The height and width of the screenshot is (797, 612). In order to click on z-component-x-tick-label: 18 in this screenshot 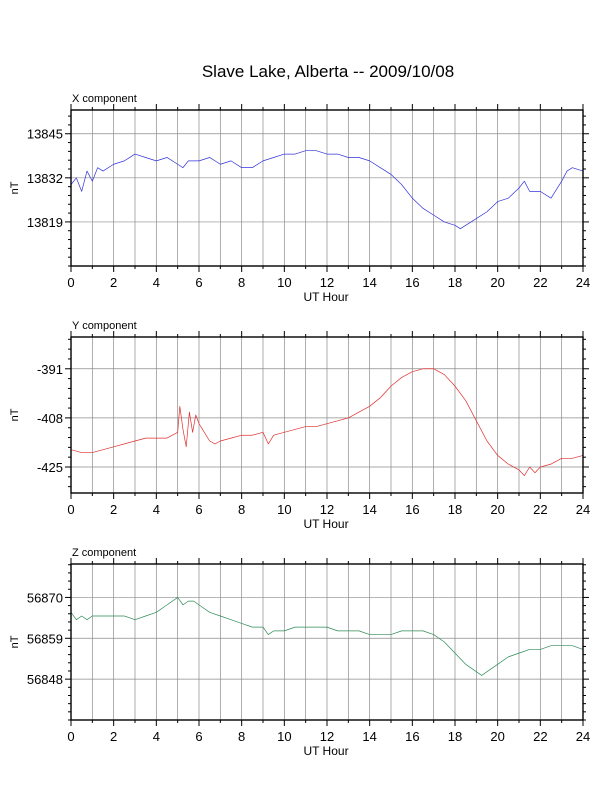, I will do `click(455, 736)`.